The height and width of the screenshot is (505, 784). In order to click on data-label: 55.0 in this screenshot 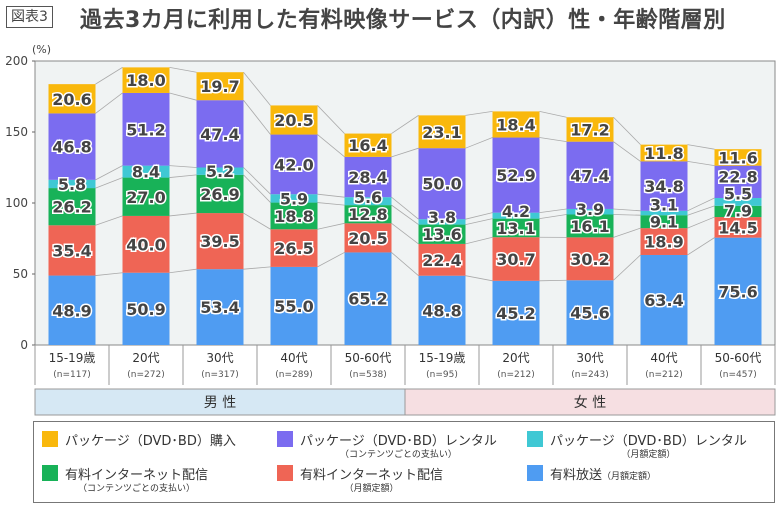, I will do `click(293, 306)`.